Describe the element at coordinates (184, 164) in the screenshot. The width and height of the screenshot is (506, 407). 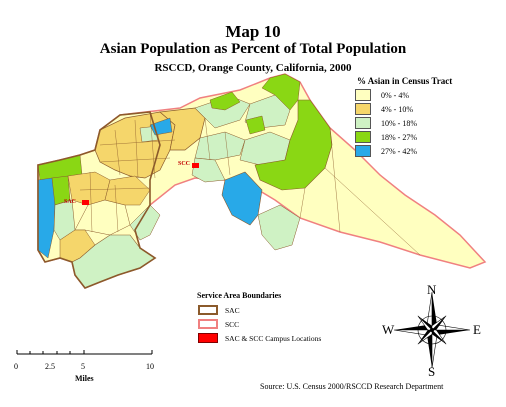
I see `scc-campus-label: SCC` at that location.